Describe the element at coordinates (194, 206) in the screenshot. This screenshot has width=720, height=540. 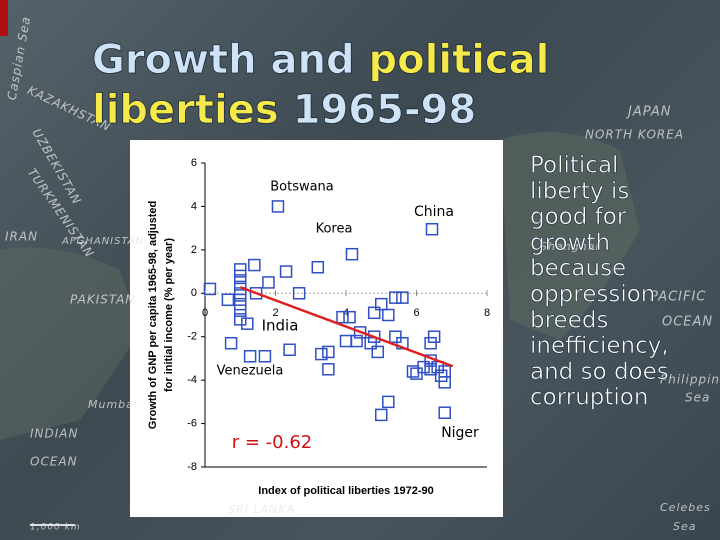
I see `y-tick-label: 4` at that location.